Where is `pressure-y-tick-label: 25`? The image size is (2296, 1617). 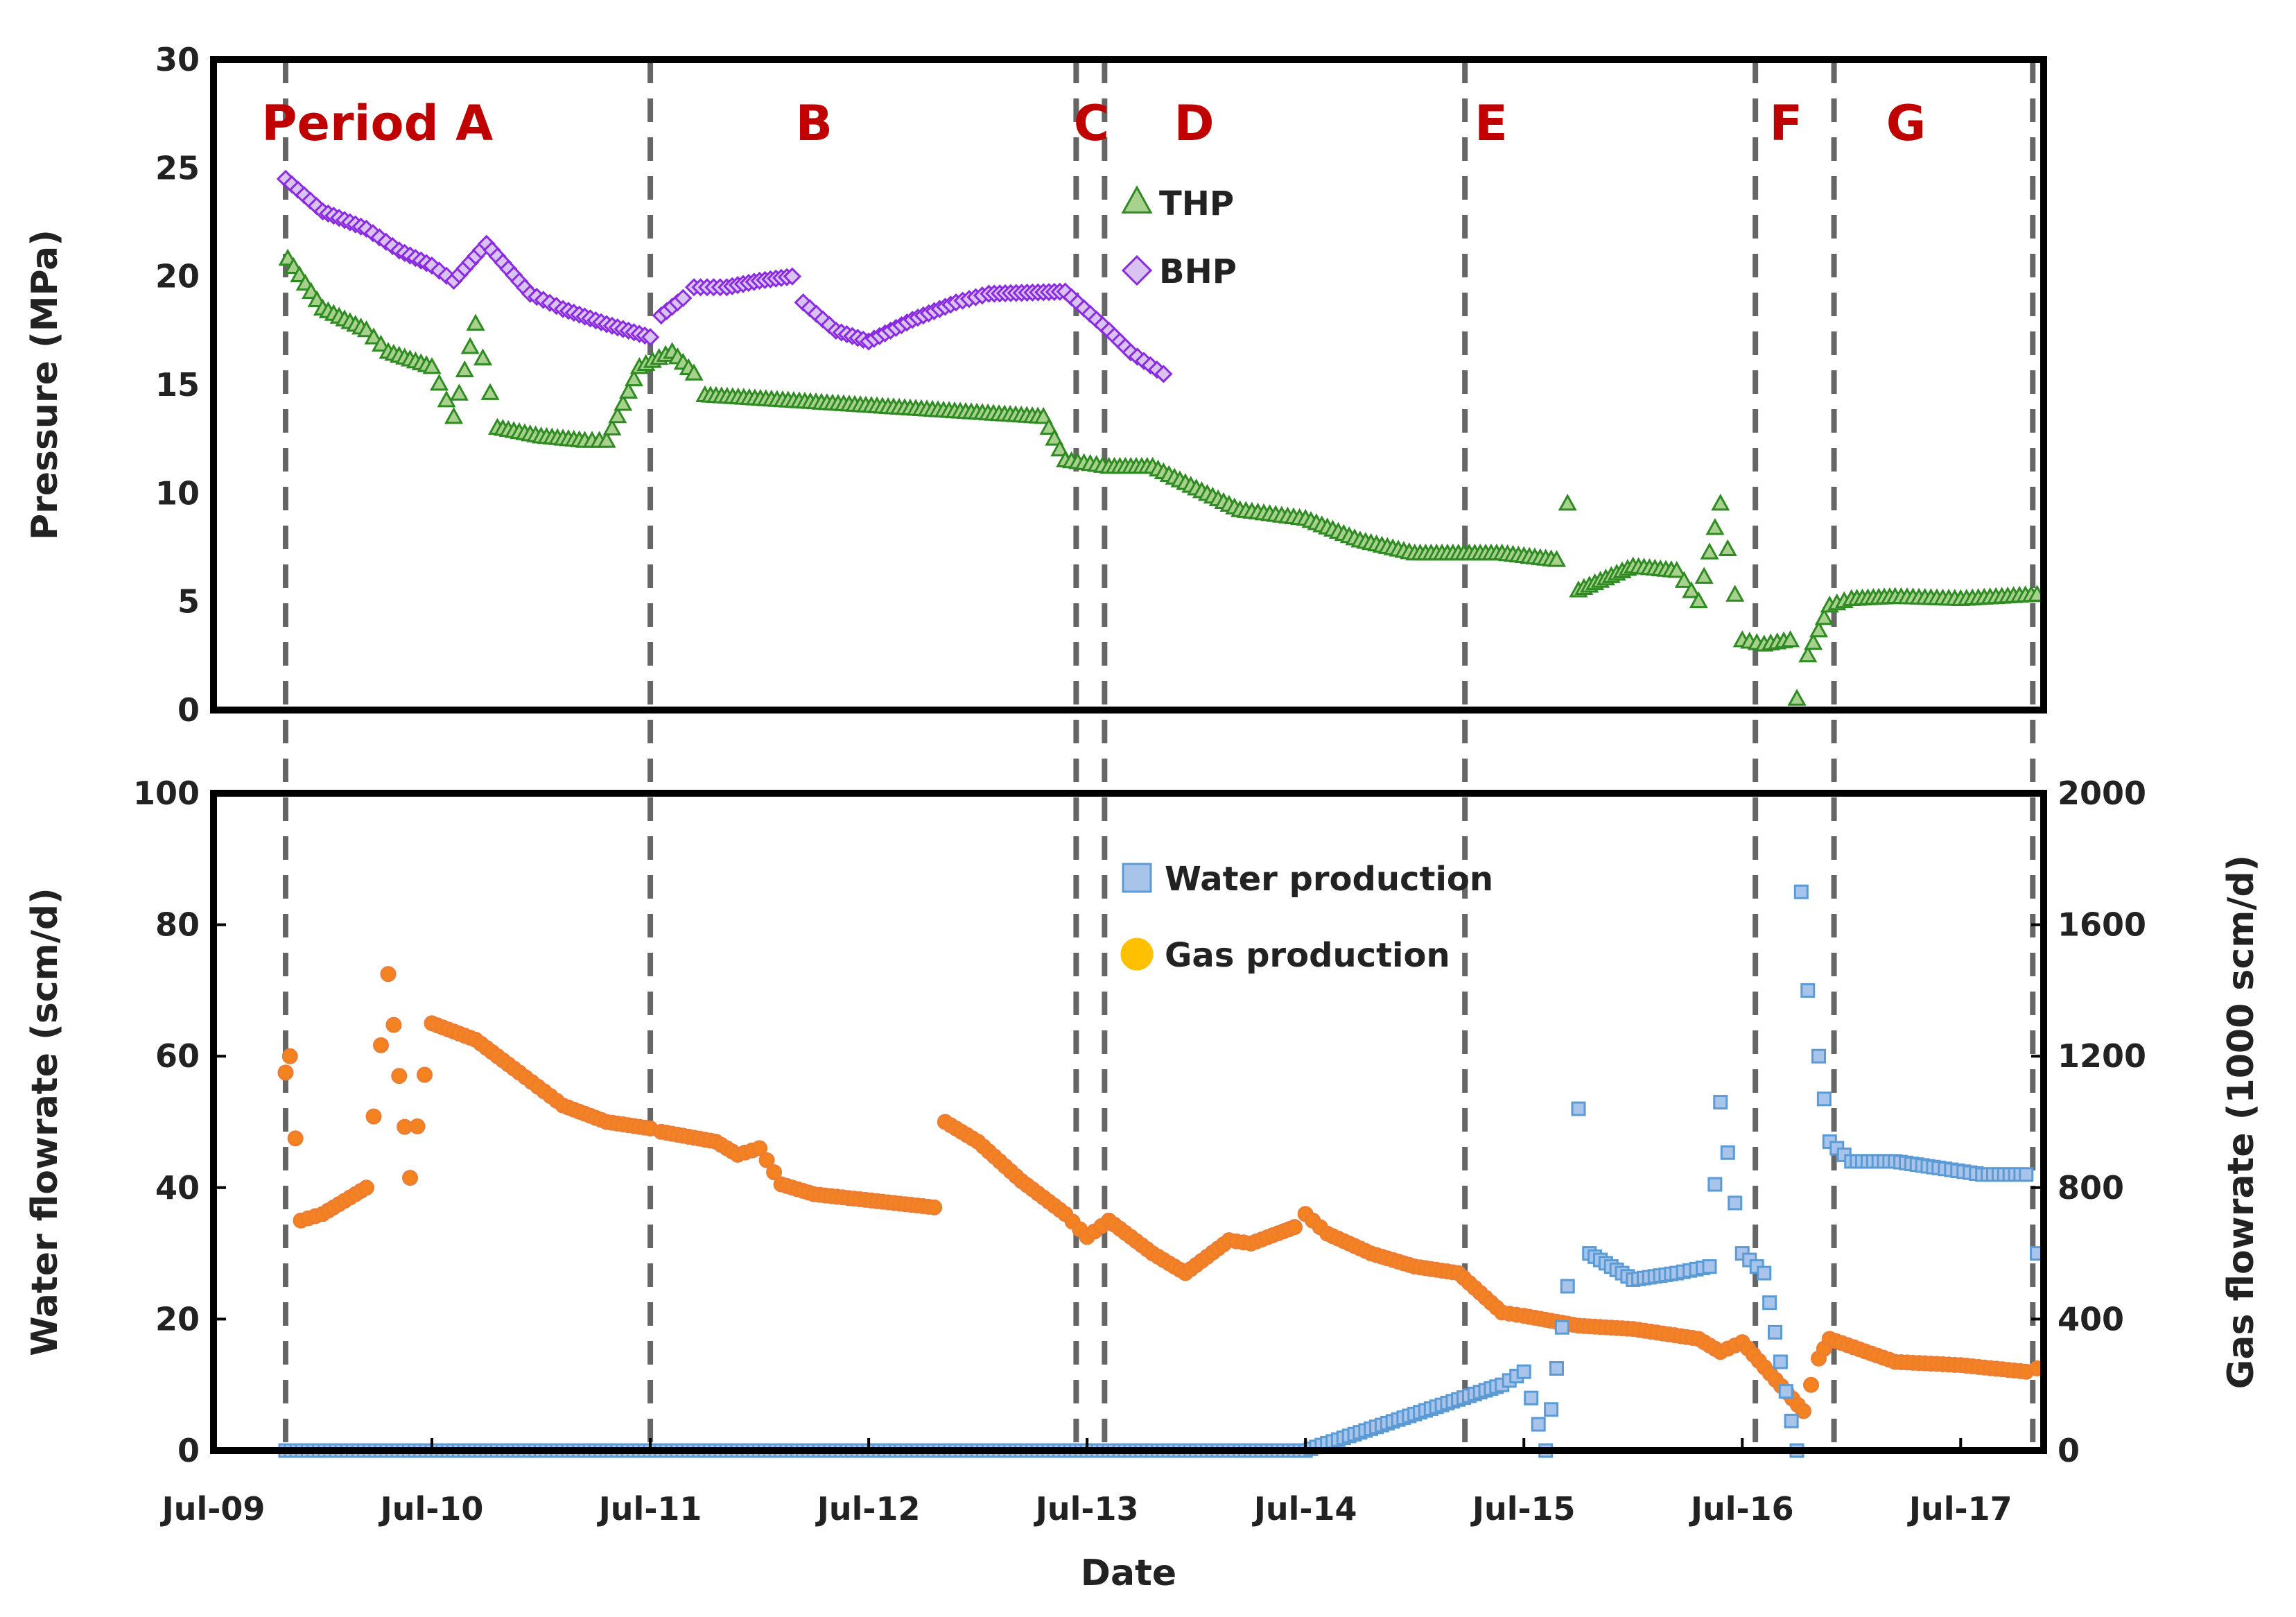 pressure-y-tick-label: 25 is located at coordinates (177, 168).